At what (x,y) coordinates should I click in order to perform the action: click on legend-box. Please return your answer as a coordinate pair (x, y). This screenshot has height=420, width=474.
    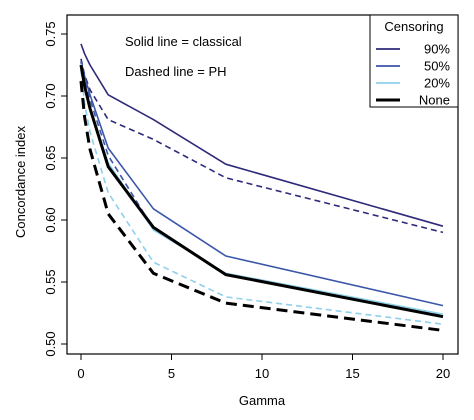
    Looking at the image, I should click on (414, 61).